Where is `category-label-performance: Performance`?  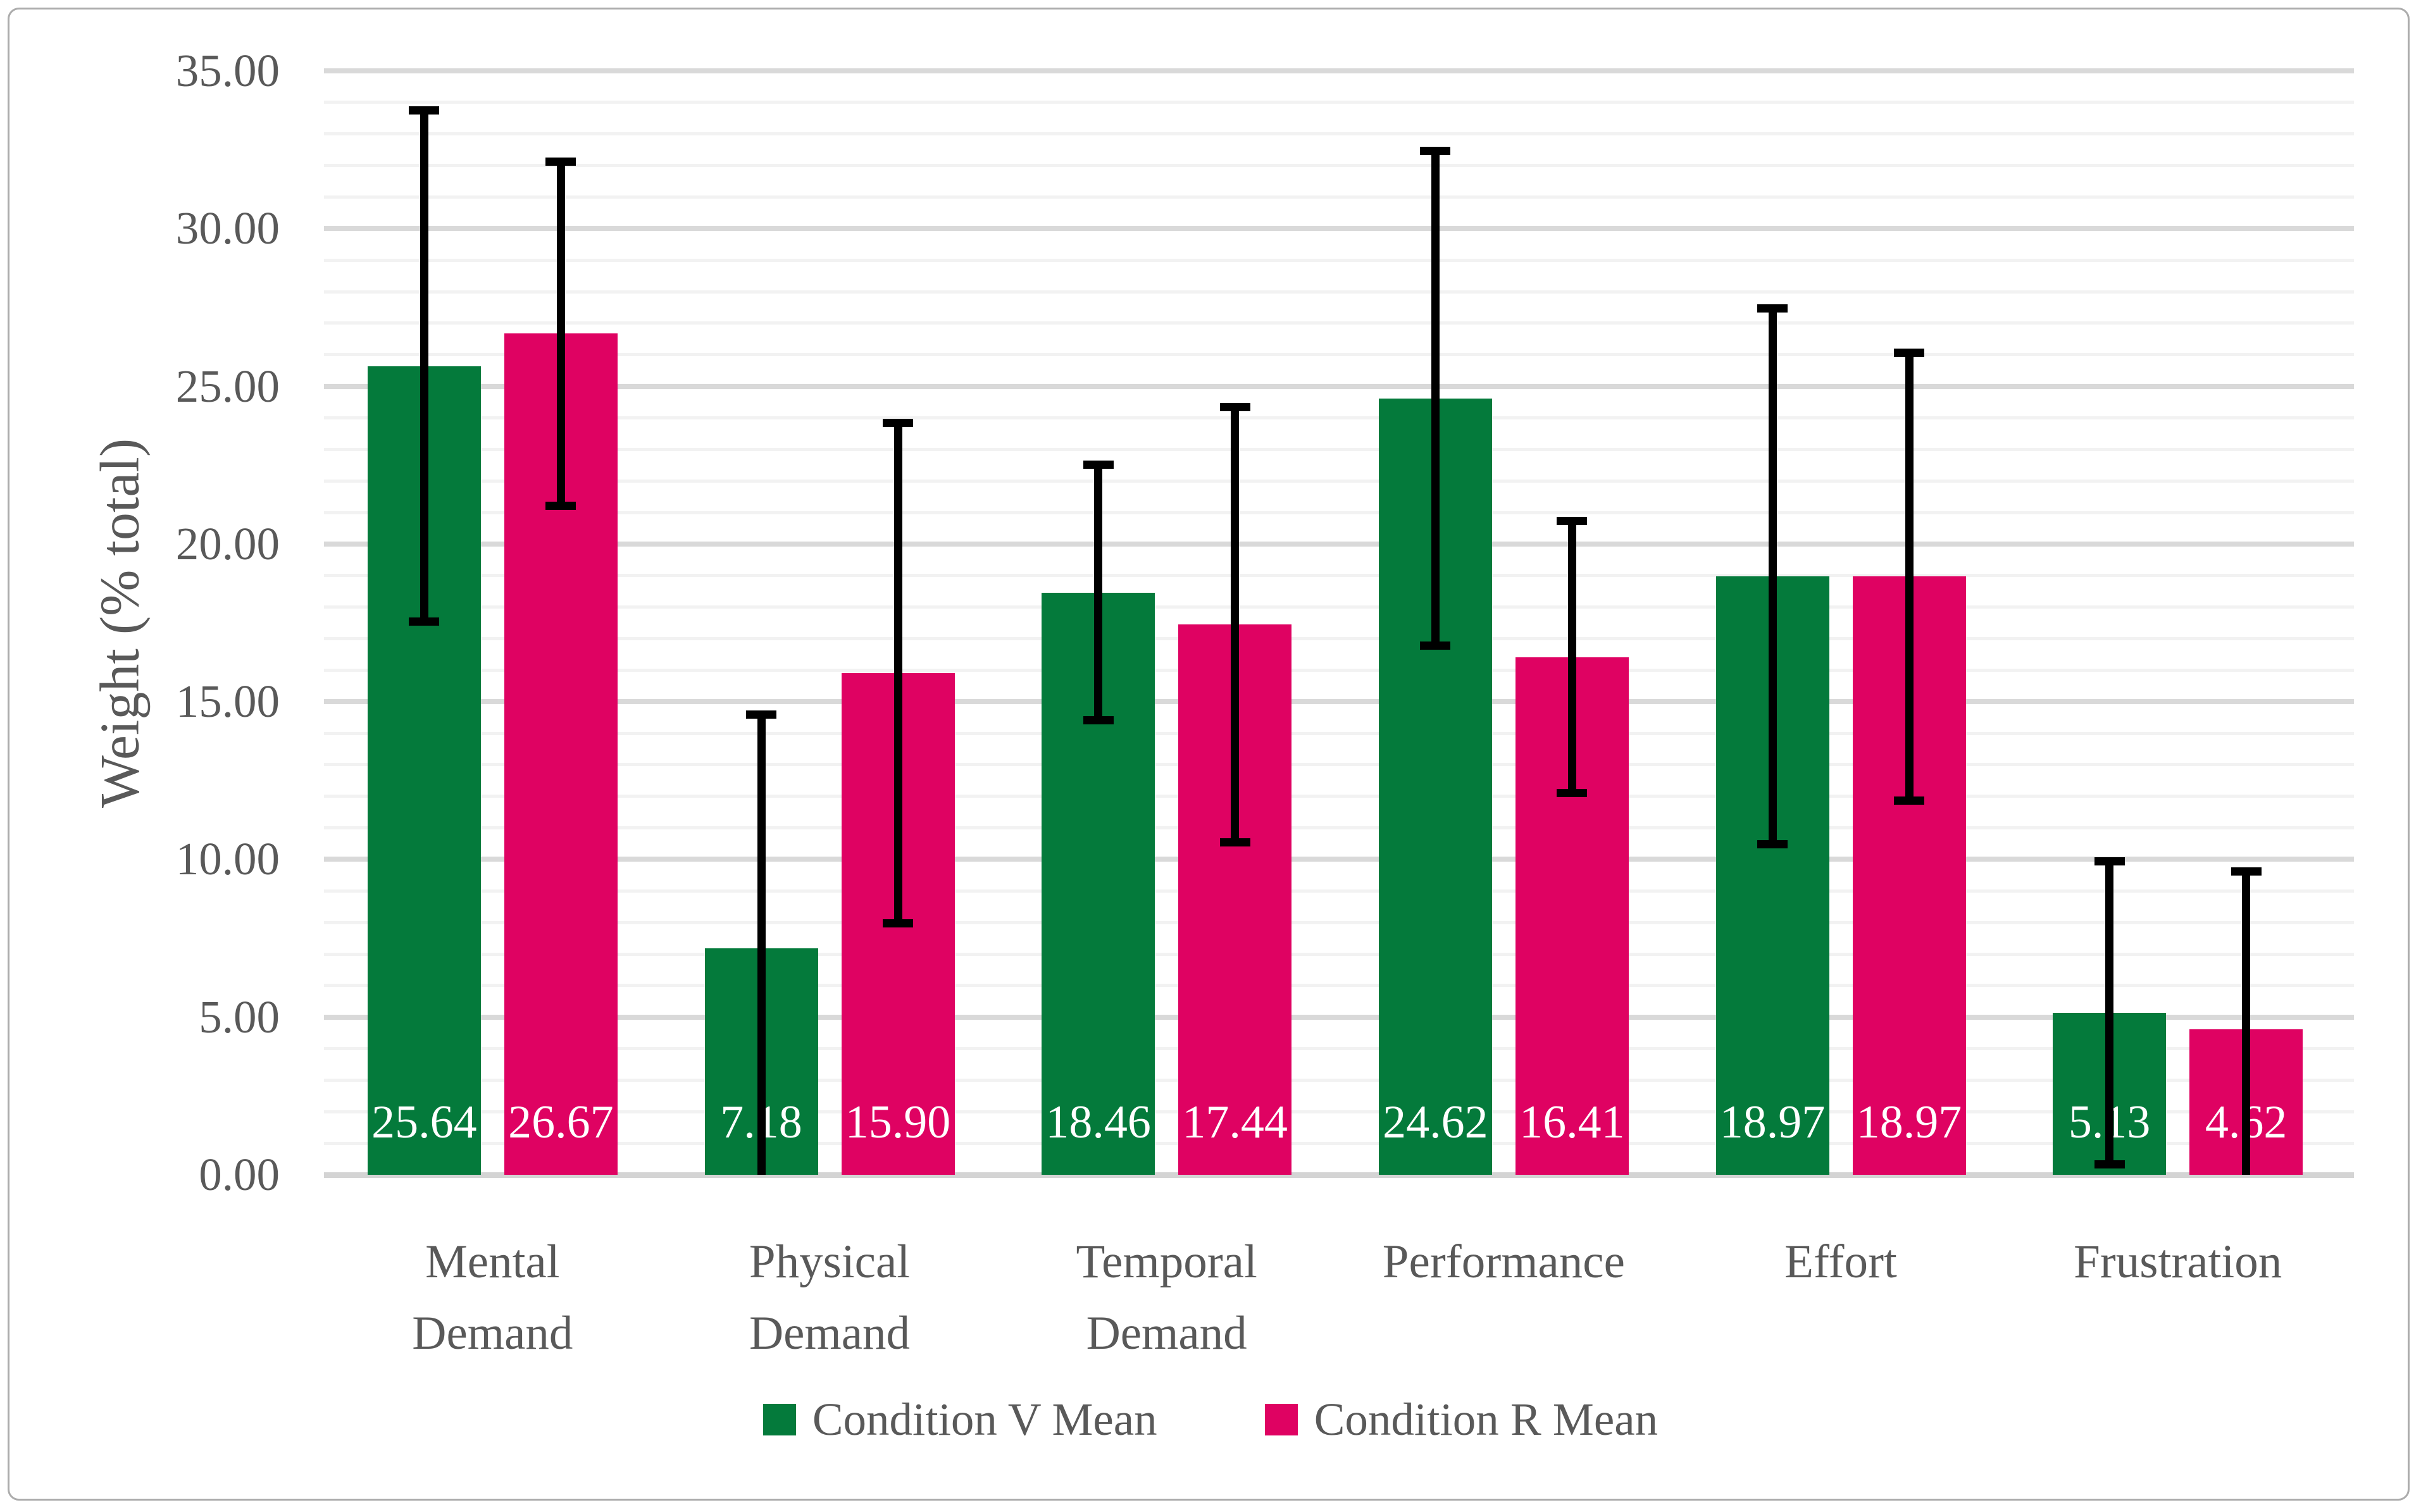 category-label-performance: Performance is located at coordinates (1503, 1262).